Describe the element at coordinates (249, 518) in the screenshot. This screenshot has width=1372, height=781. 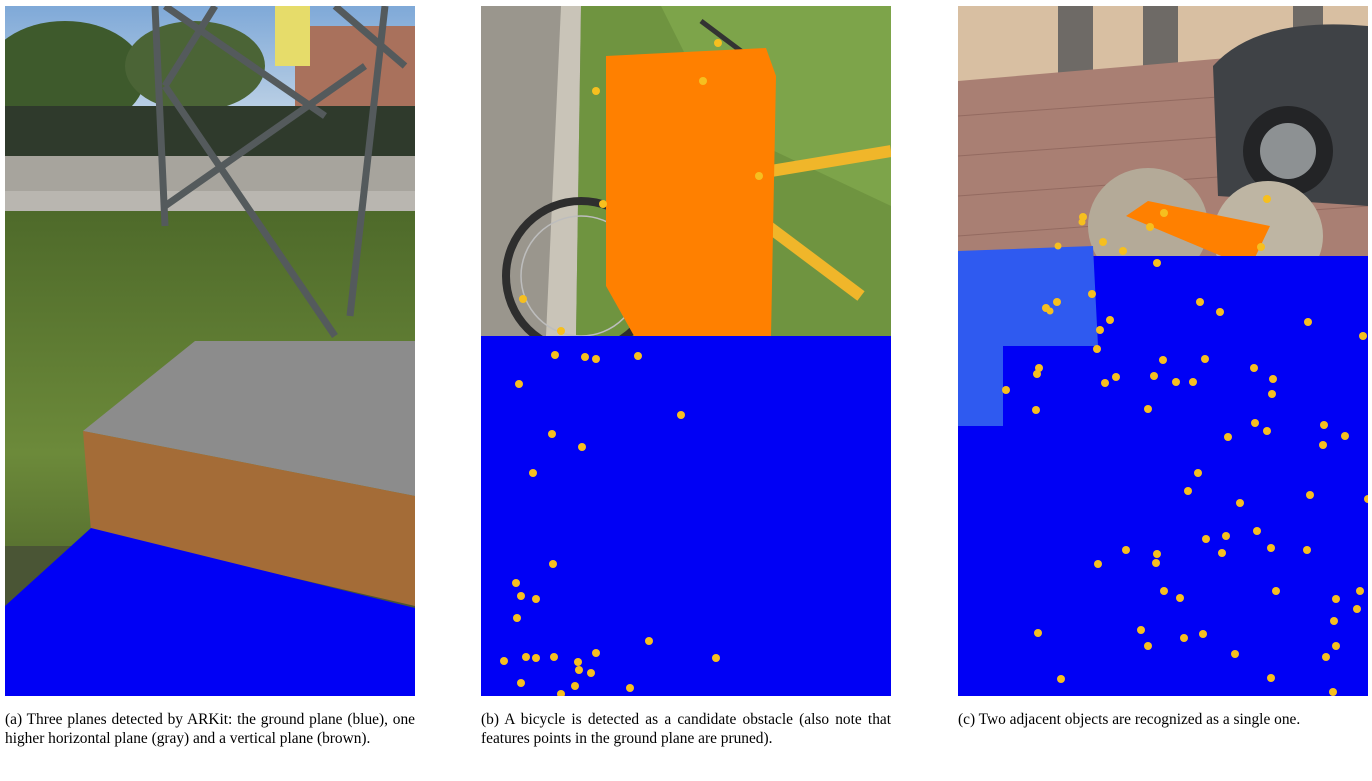
I see `vertical-plane` at that location.